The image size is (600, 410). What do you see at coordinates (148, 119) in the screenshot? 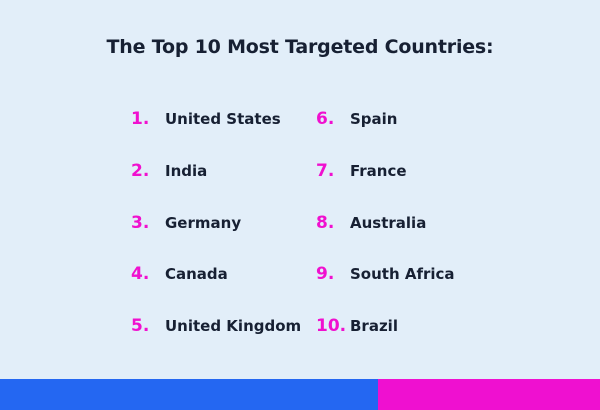
I see `rank-number: 1.` at bounding box center [148, 119].